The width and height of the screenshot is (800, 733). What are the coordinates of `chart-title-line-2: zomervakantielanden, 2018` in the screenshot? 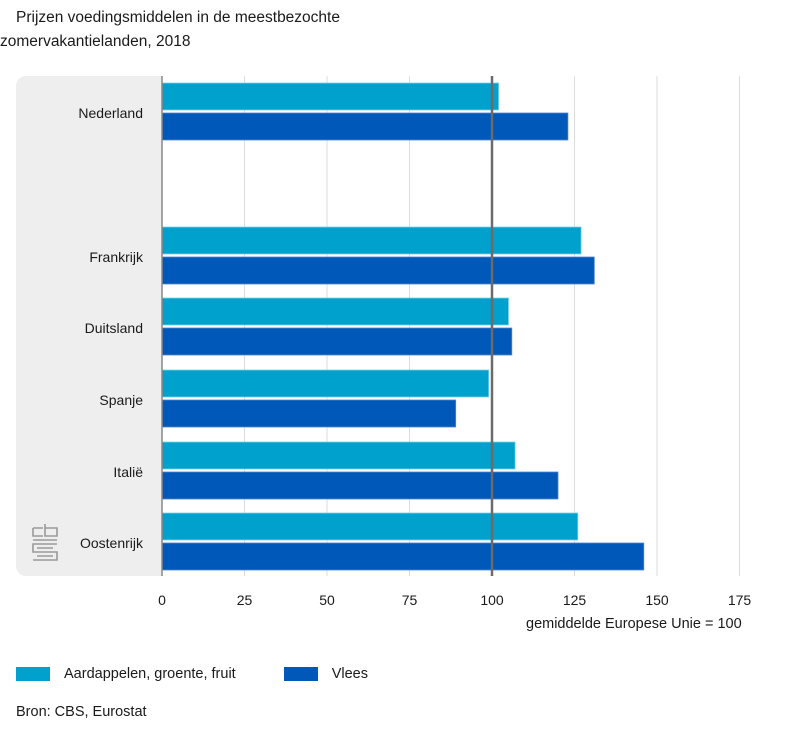 It's located at (95, 41).